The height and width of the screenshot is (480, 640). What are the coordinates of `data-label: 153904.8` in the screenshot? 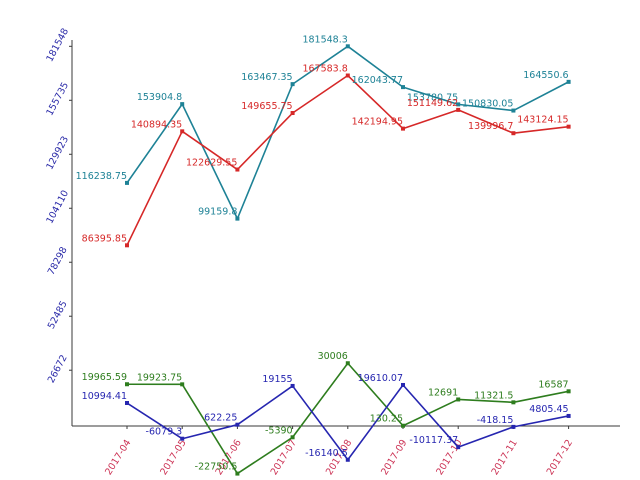 It's located at (159, 97).